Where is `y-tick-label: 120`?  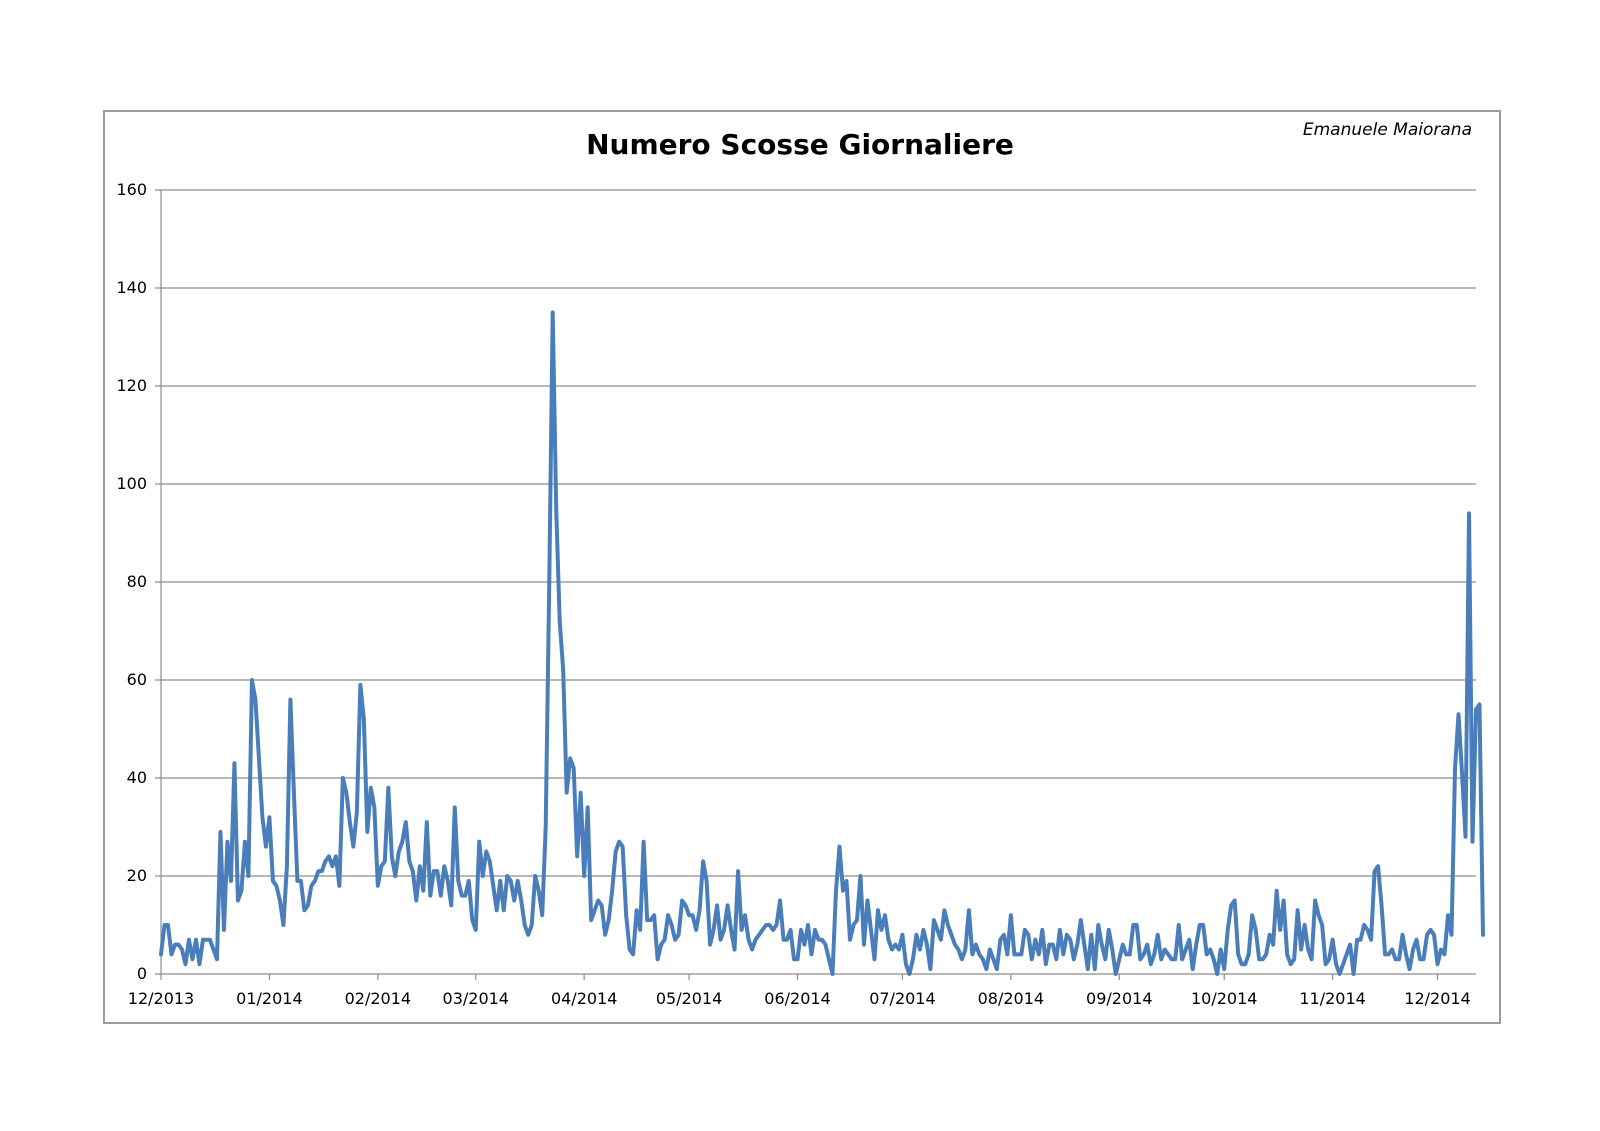 y-tick-label: 120 is located at coordinates (131, 385).